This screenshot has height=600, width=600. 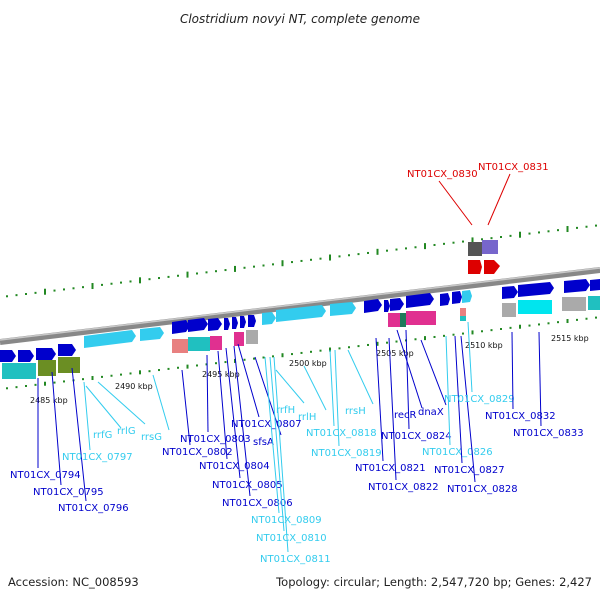 I want to click on feature-label: NT01CX_0795, so click(x=68, y=492).